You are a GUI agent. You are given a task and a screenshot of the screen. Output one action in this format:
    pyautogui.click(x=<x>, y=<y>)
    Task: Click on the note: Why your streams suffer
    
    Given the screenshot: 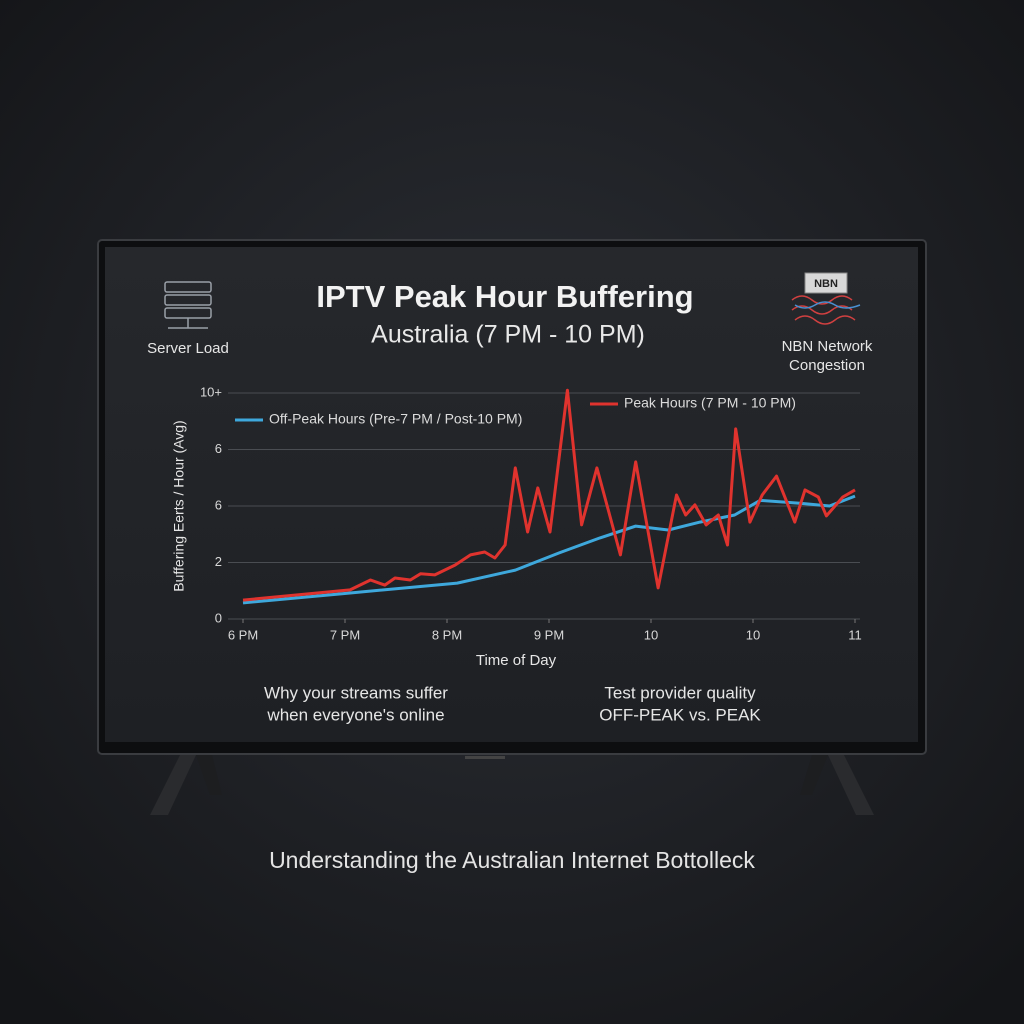 What is the action you would take?
    pyautogui.click(x=356, y=692)
    